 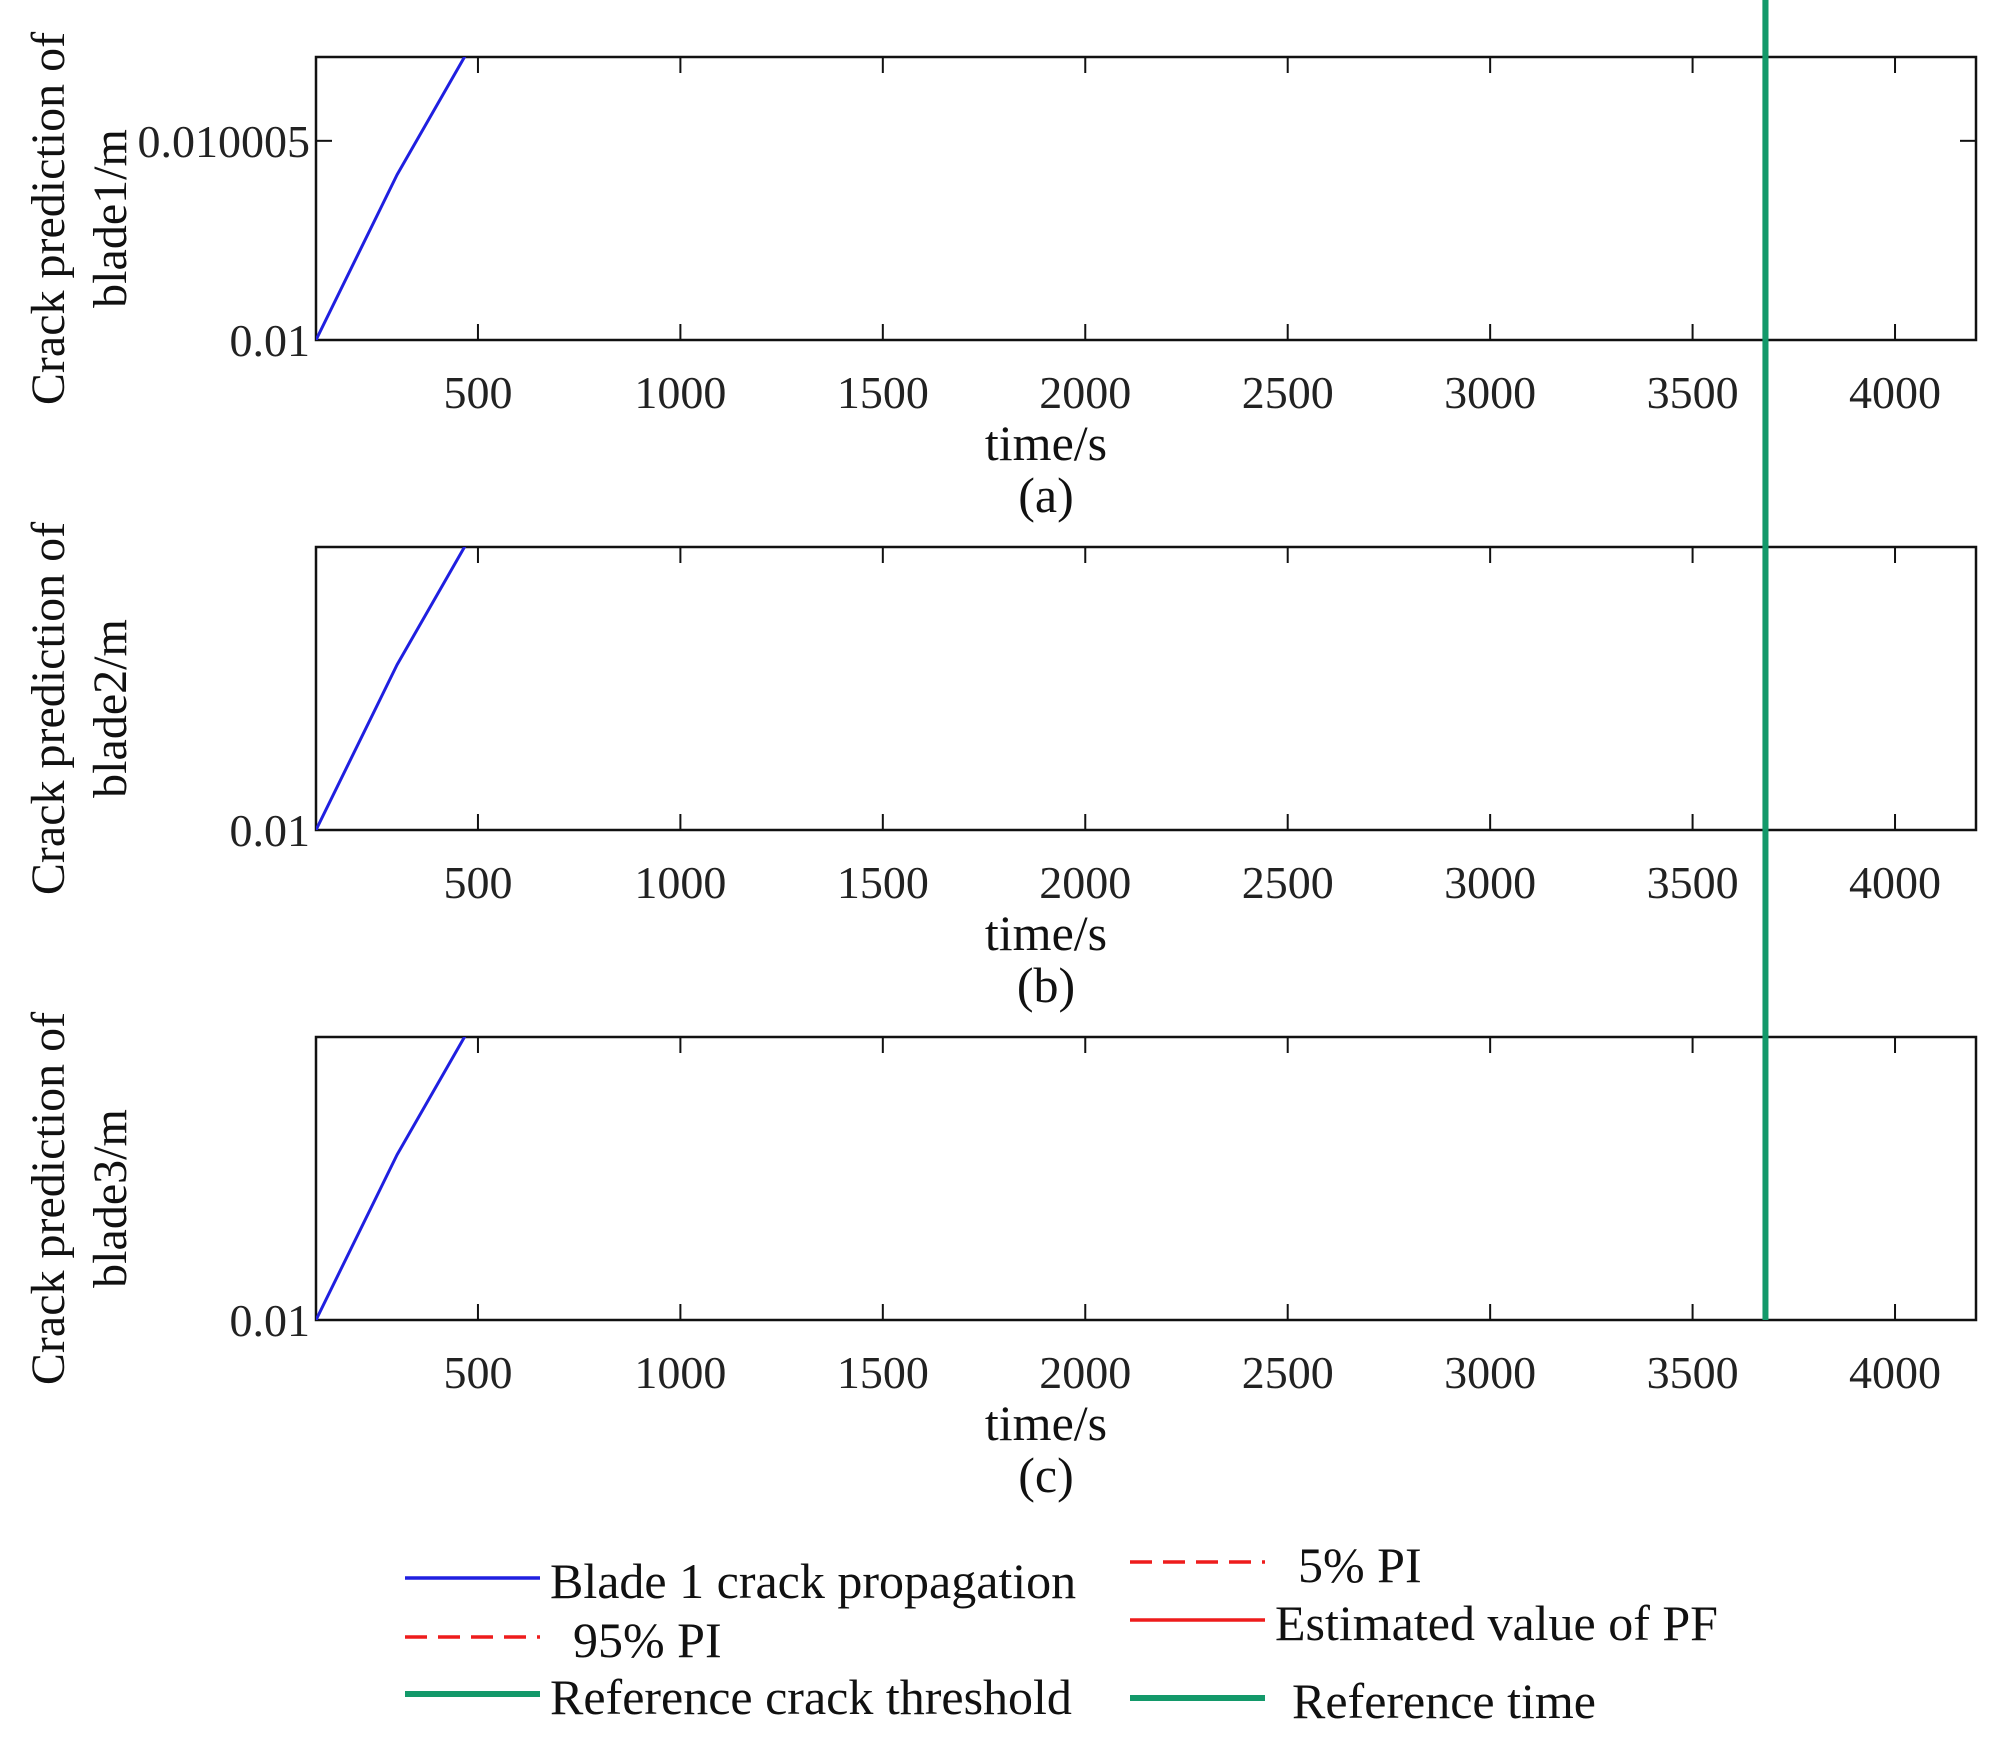 I want to click on panel-caption: (b), so click(x=1046, y=985).